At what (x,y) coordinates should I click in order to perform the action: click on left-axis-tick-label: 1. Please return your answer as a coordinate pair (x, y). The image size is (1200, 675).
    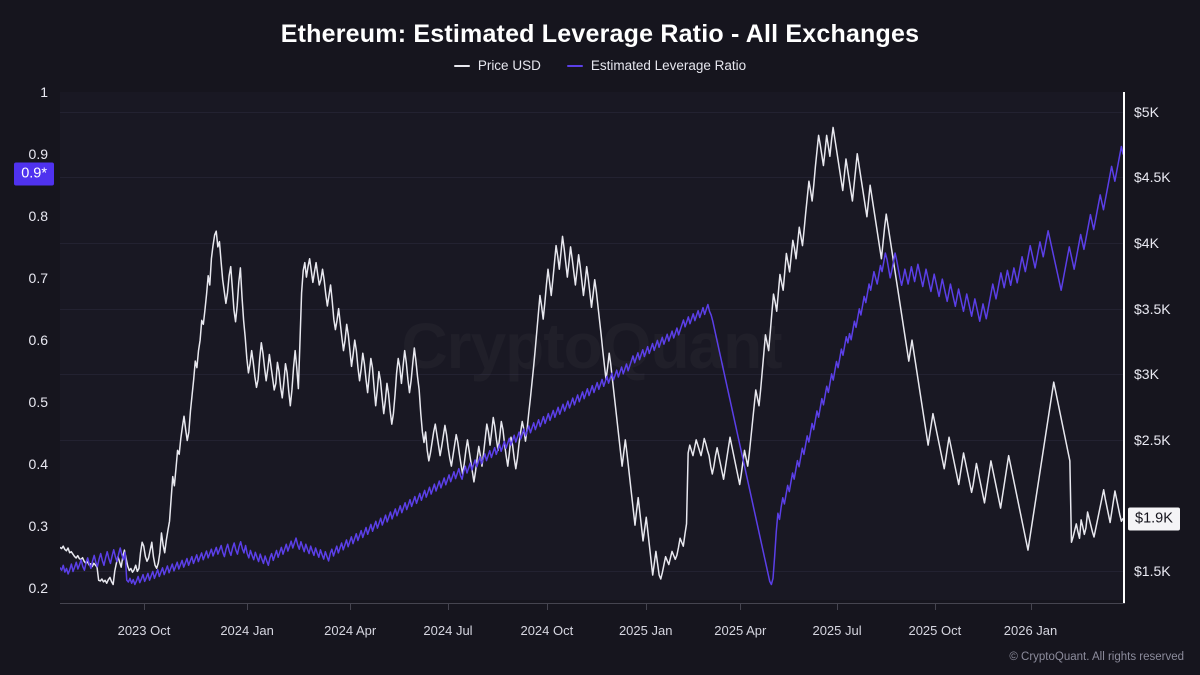
    Looking at the image, I should click on (44, 92).